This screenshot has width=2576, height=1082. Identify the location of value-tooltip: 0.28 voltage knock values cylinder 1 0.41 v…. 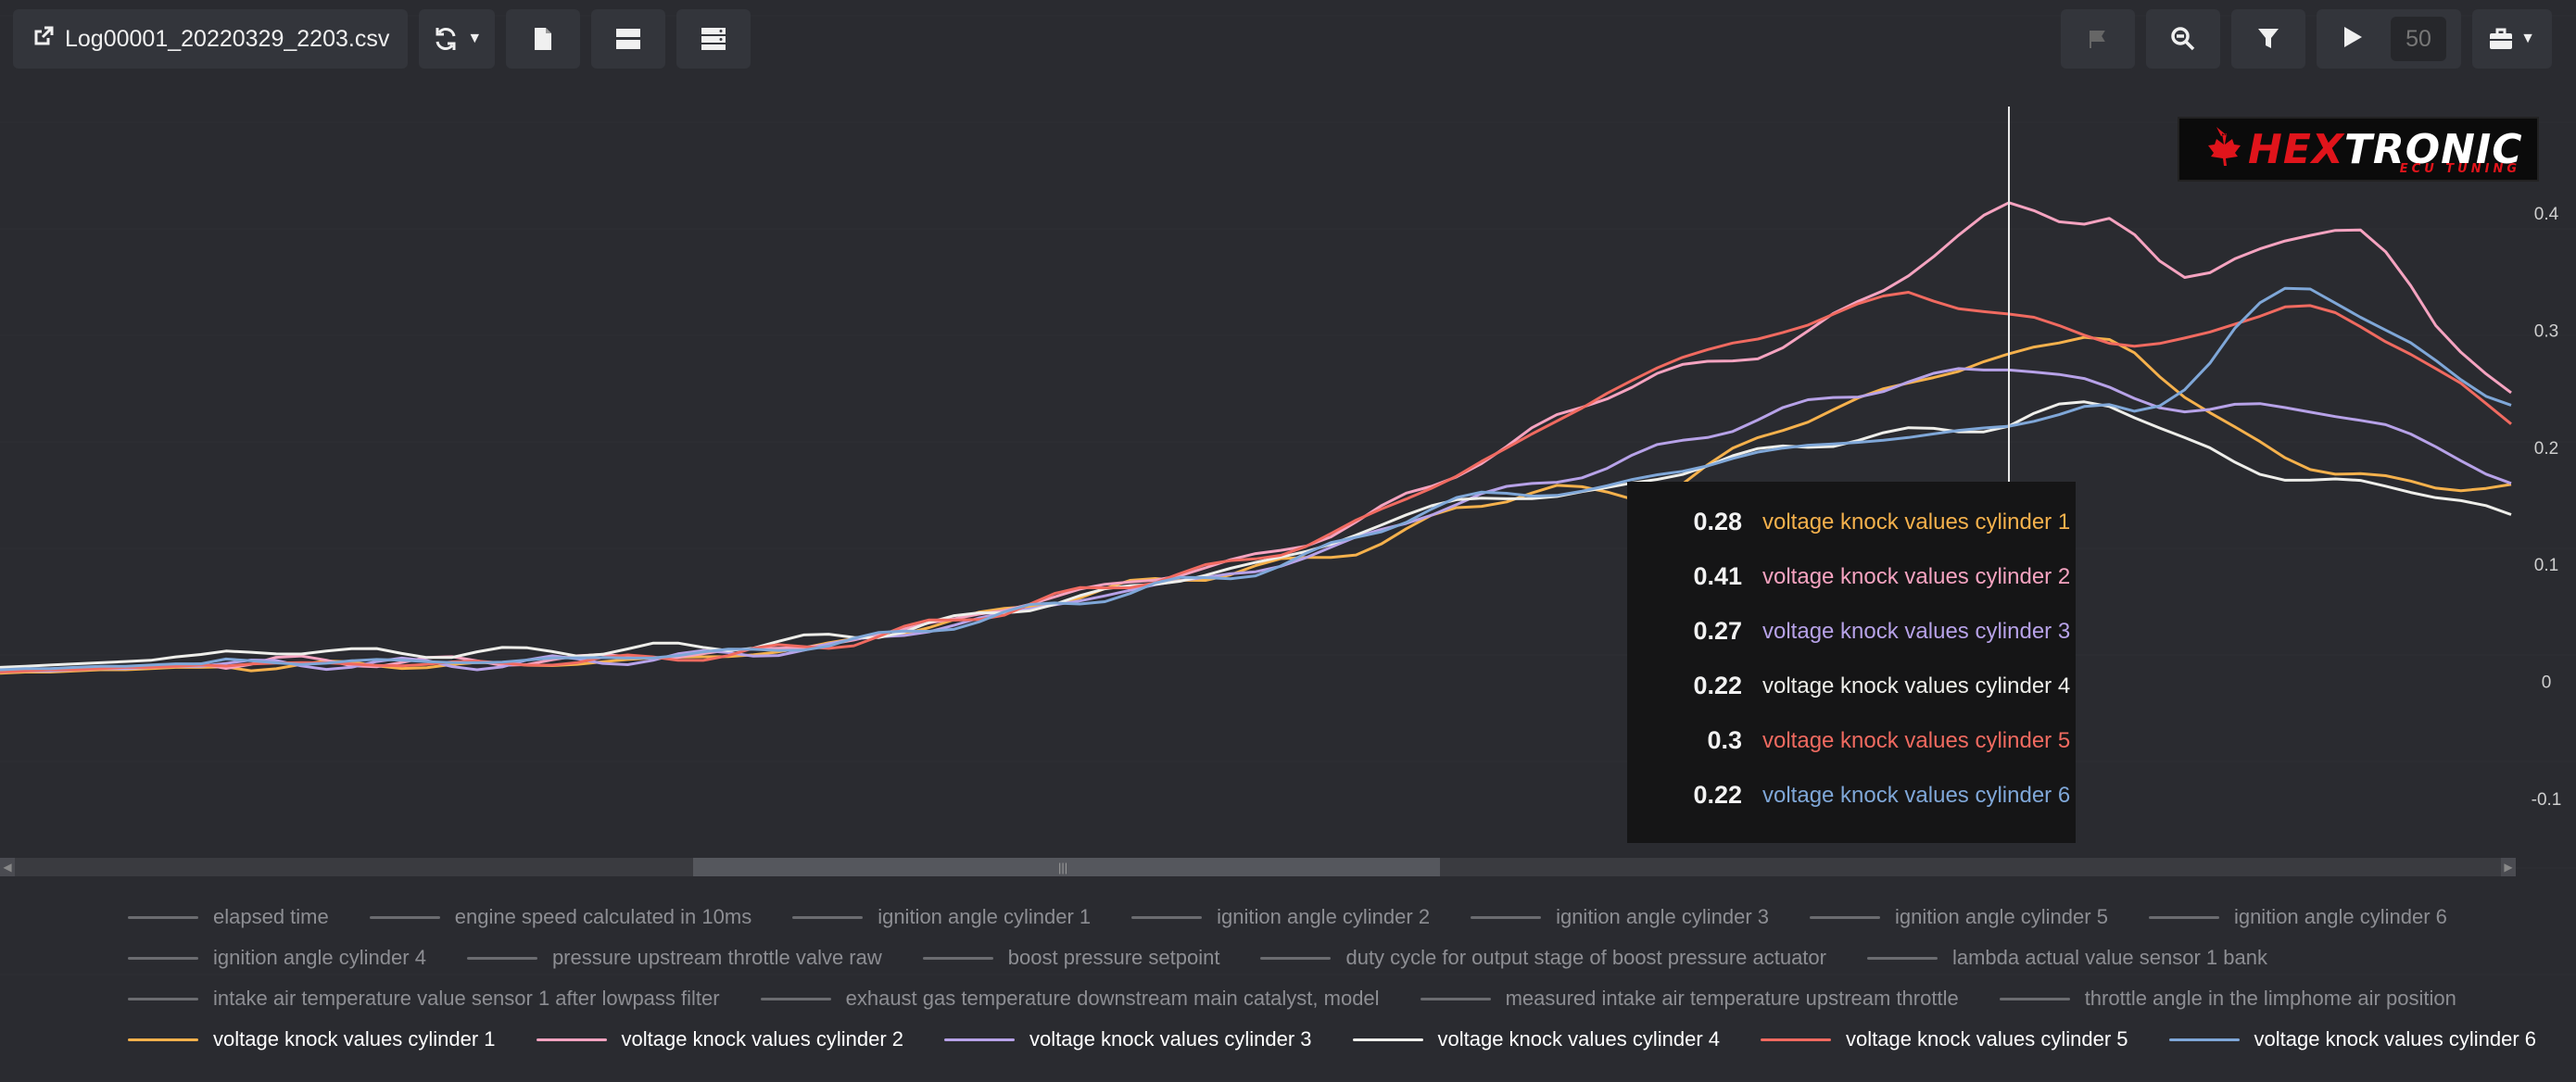
(1852, 662).